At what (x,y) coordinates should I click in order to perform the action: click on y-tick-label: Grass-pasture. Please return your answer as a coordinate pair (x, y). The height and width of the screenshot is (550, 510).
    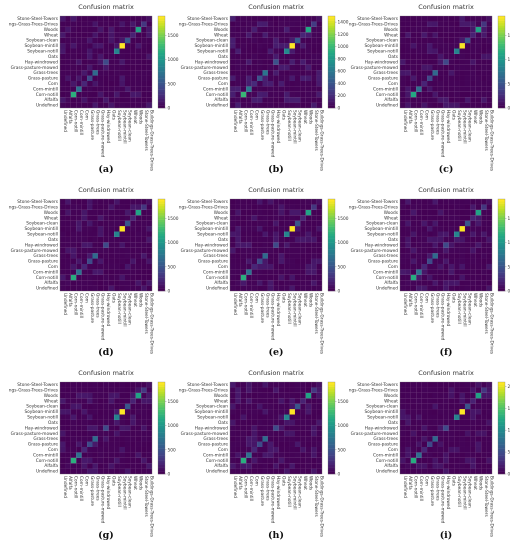
    Looking at the image, I should click on (383, 262).